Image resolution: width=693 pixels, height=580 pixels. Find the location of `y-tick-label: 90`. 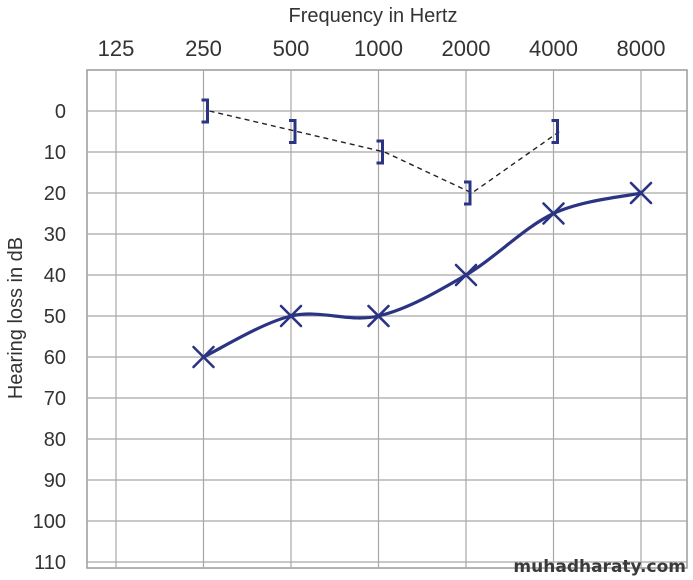

y-tick-label: 90 is located at coordinates (55, 481).